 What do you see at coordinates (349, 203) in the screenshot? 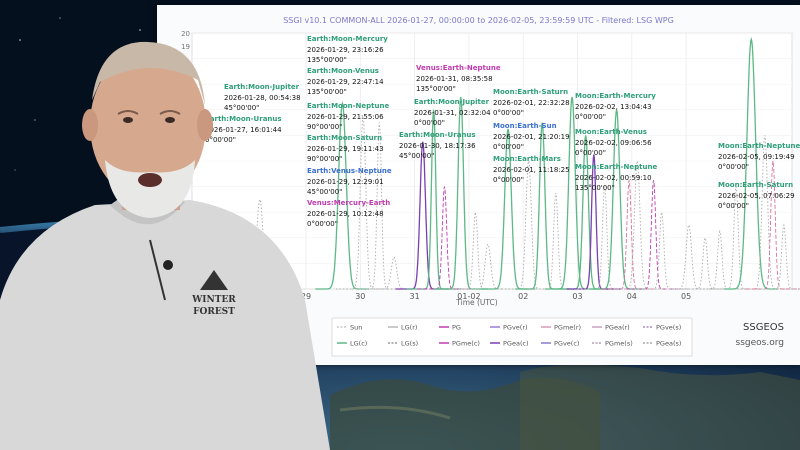
I see `annotation-label: Venus:Mercury-Earth` at bounding box center [349, 203].